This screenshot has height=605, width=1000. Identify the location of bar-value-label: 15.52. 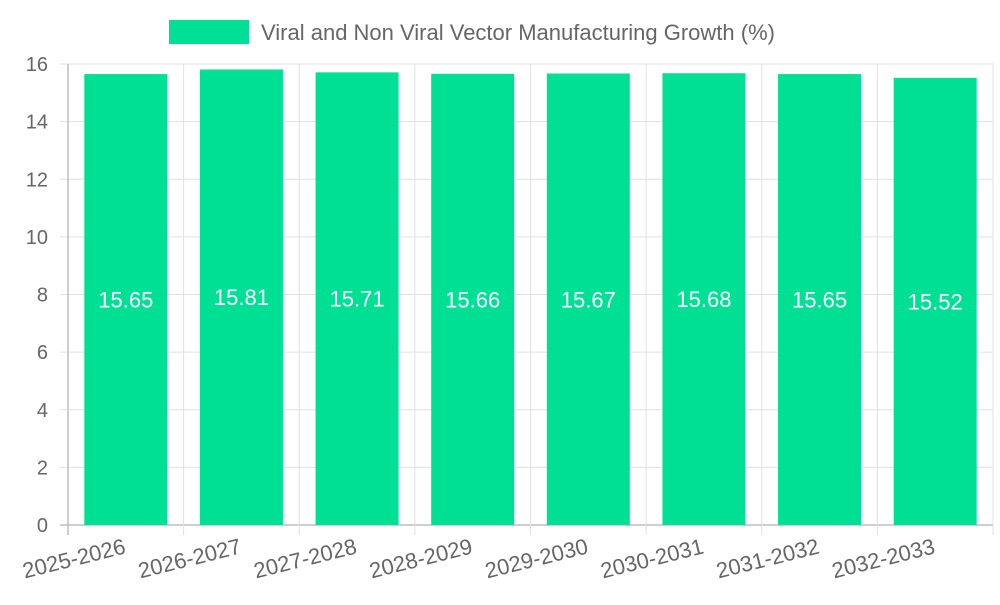
(935, 301).